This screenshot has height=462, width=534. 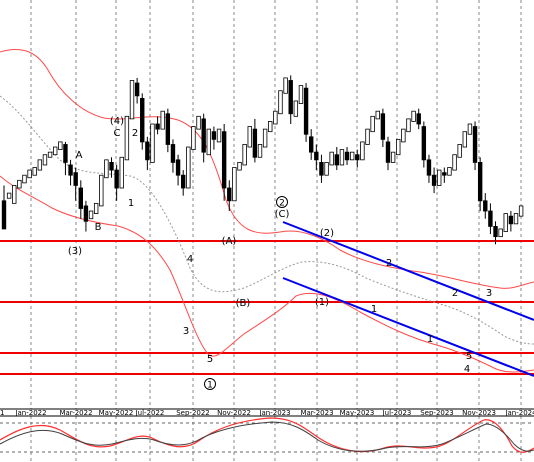 What do you see at coordinates (2, 413) in the screenshot?
I see `x-tick-label: 1` at bounding box center [2, 413].